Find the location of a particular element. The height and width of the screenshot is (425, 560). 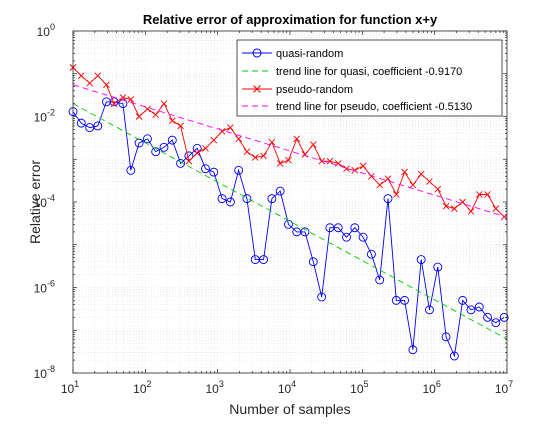

y-tick-label: 10⁻⁴ is located at coordinates (44, 201).